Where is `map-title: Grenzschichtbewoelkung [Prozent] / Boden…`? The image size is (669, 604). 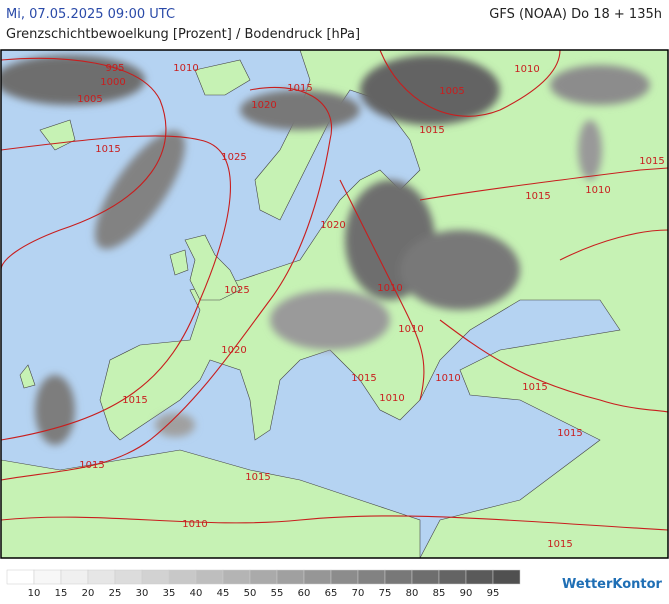
map-title: Grenzschichtbewoelkung [Prozent] / Boden… is located at coordinates (183, 34).